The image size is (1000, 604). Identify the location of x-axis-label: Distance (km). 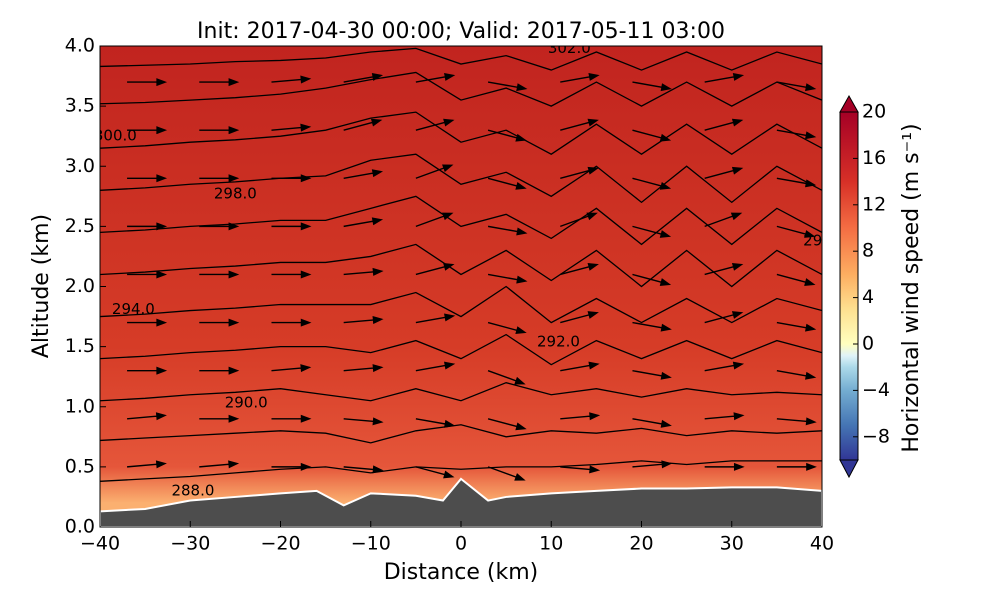
(461, 572).